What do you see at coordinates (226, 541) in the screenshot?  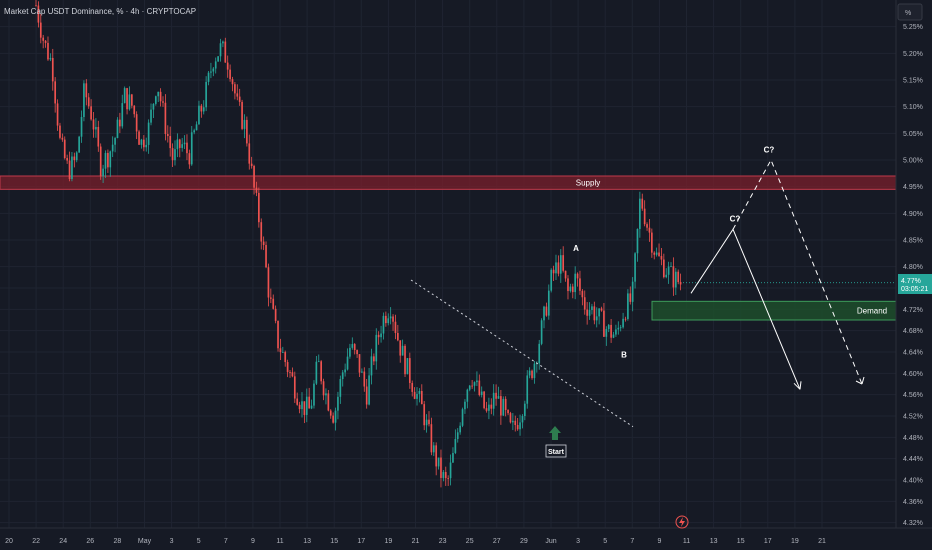 I see `x-tick-label: 7` at bounding box center [226, 541].